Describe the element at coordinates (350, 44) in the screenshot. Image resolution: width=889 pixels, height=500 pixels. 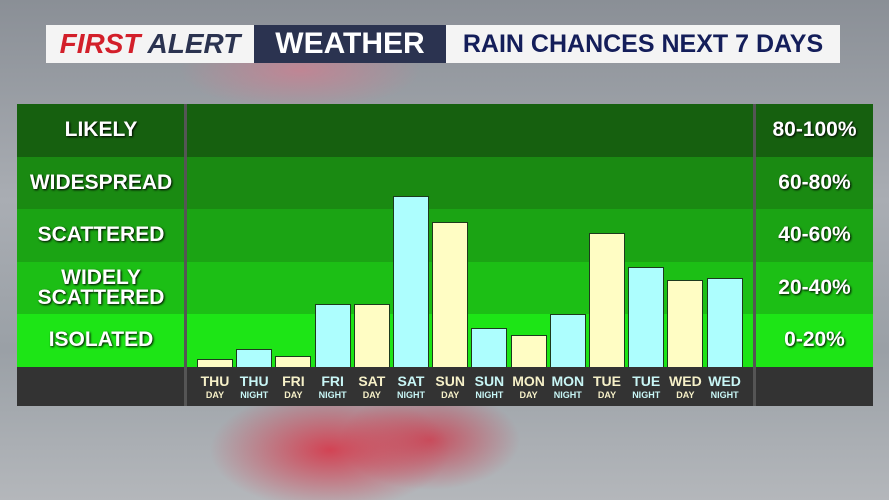
I see `weather-label: WEATHER` at that location.